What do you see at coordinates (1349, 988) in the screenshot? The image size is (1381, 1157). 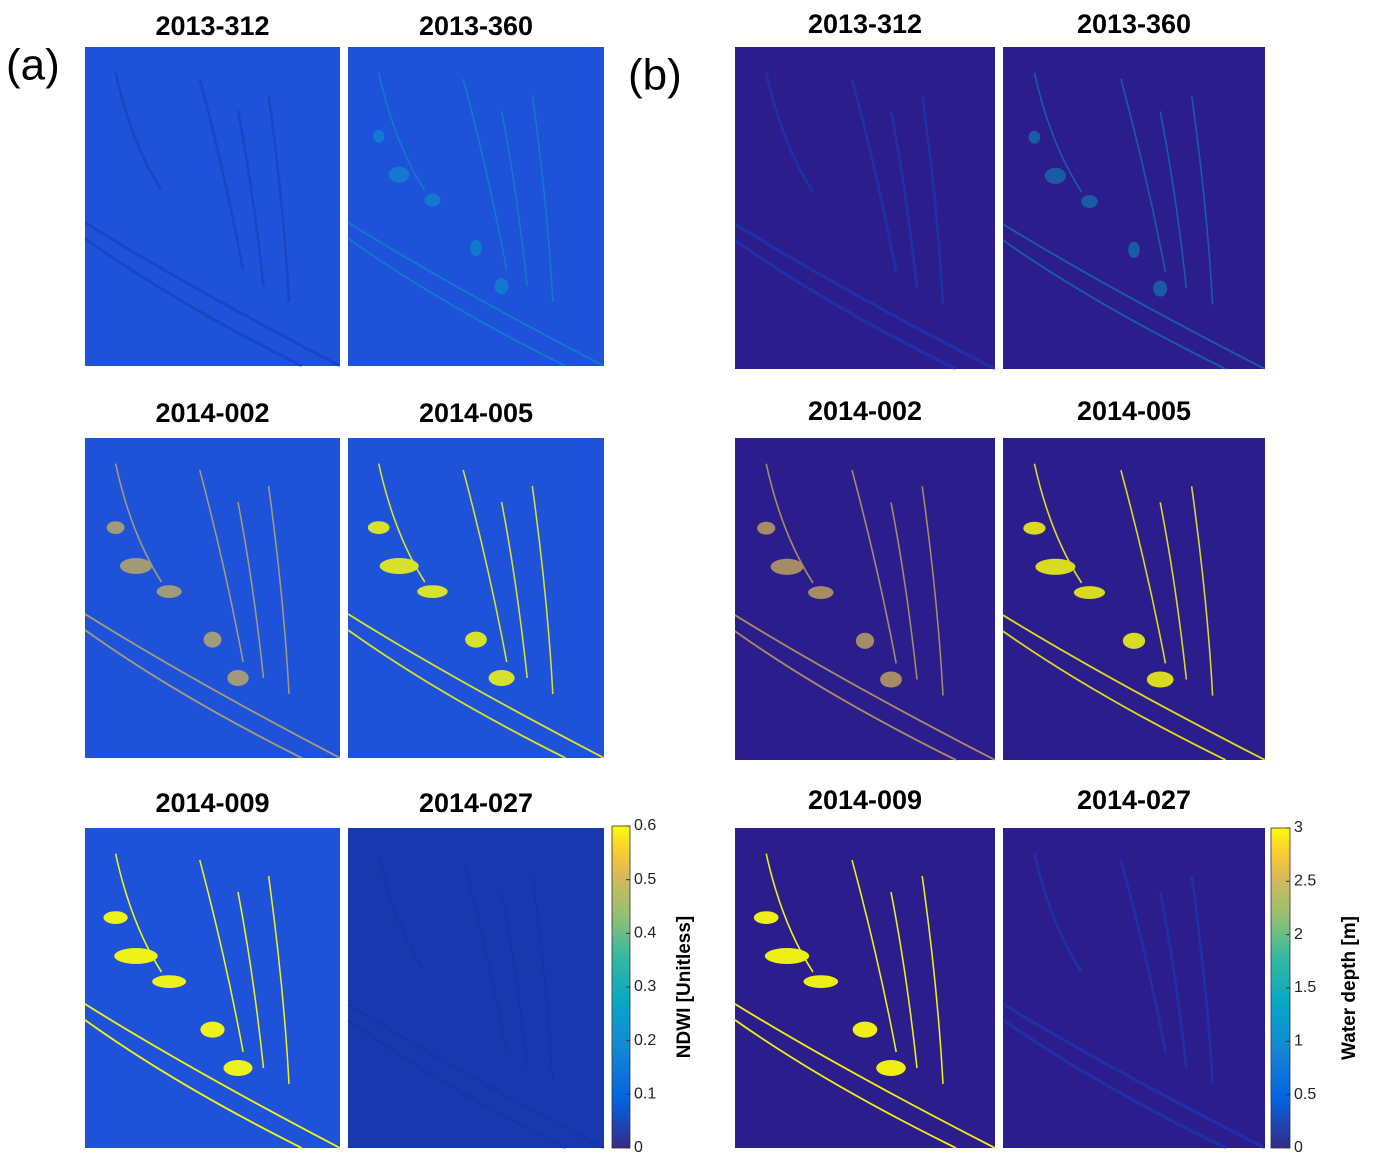 I see `colorbar-label: Water depth [m]` at bounding box center [1349, 988].